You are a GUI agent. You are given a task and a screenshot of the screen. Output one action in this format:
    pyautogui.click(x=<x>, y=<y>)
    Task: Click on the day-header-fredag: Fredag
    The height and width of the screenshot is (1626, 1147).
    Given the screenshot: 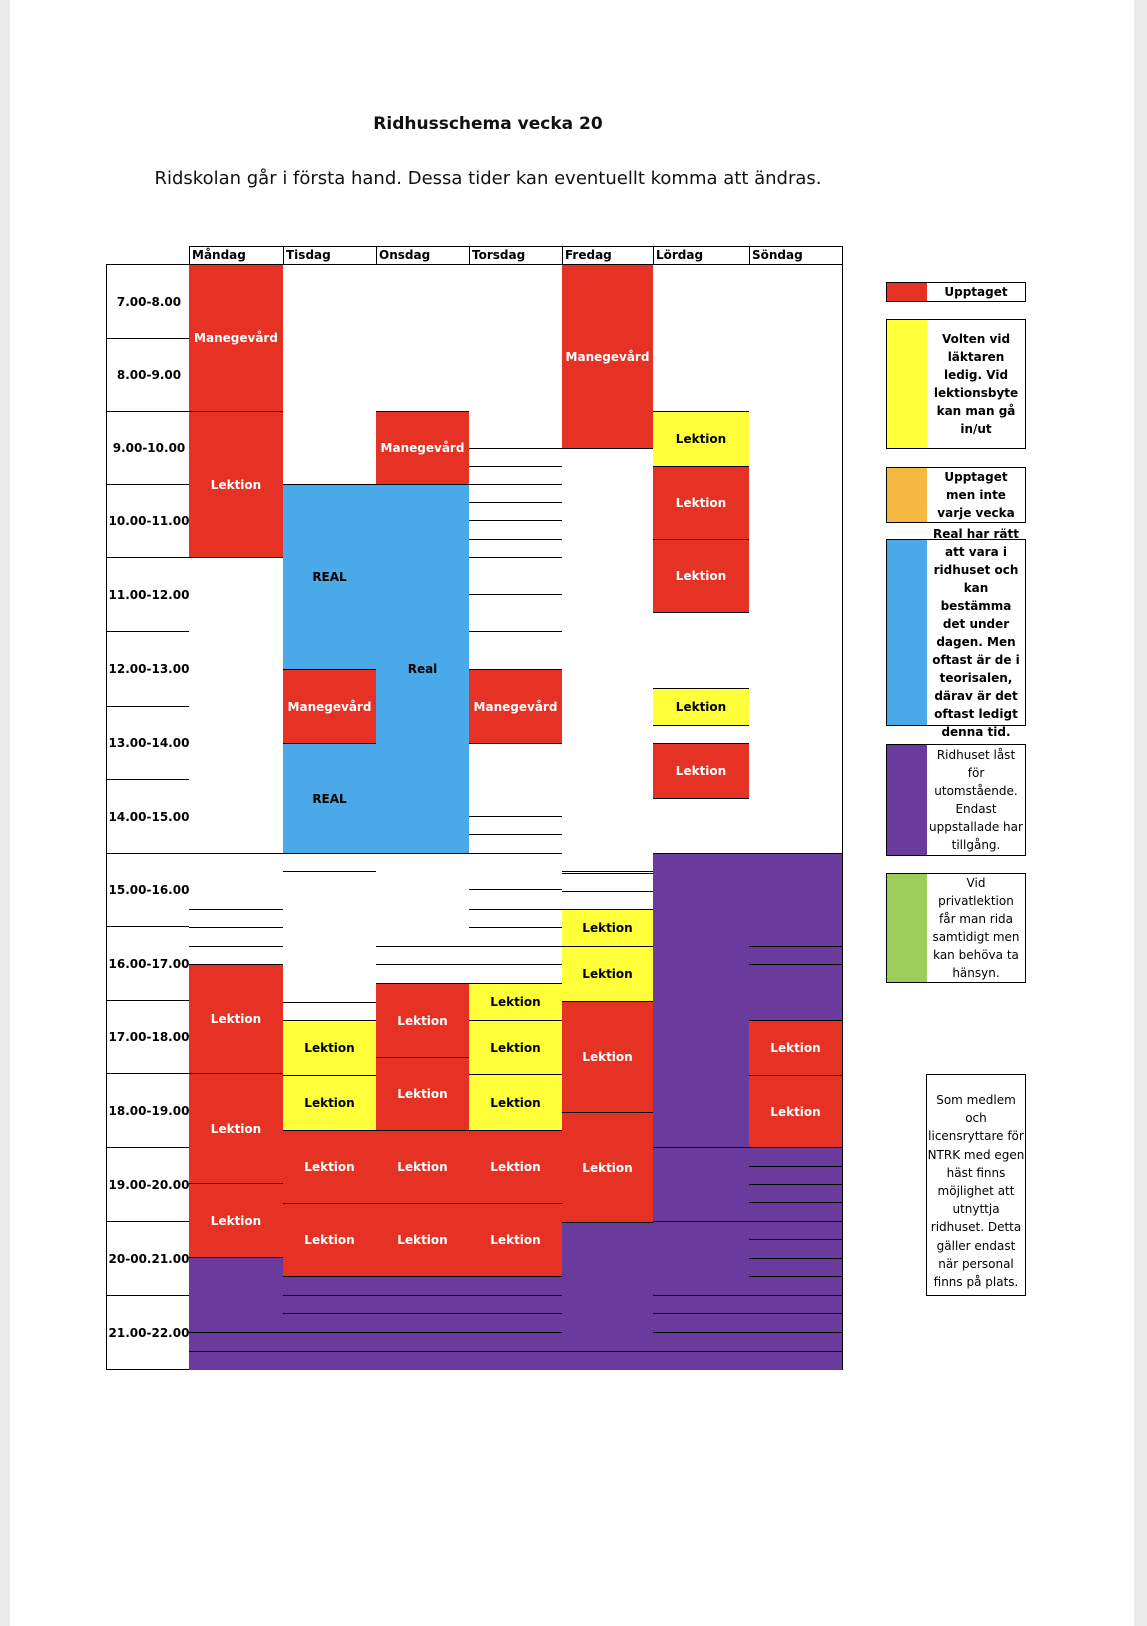 What is the action you would take?
    pyautogui.click(x=608, y=255)
    